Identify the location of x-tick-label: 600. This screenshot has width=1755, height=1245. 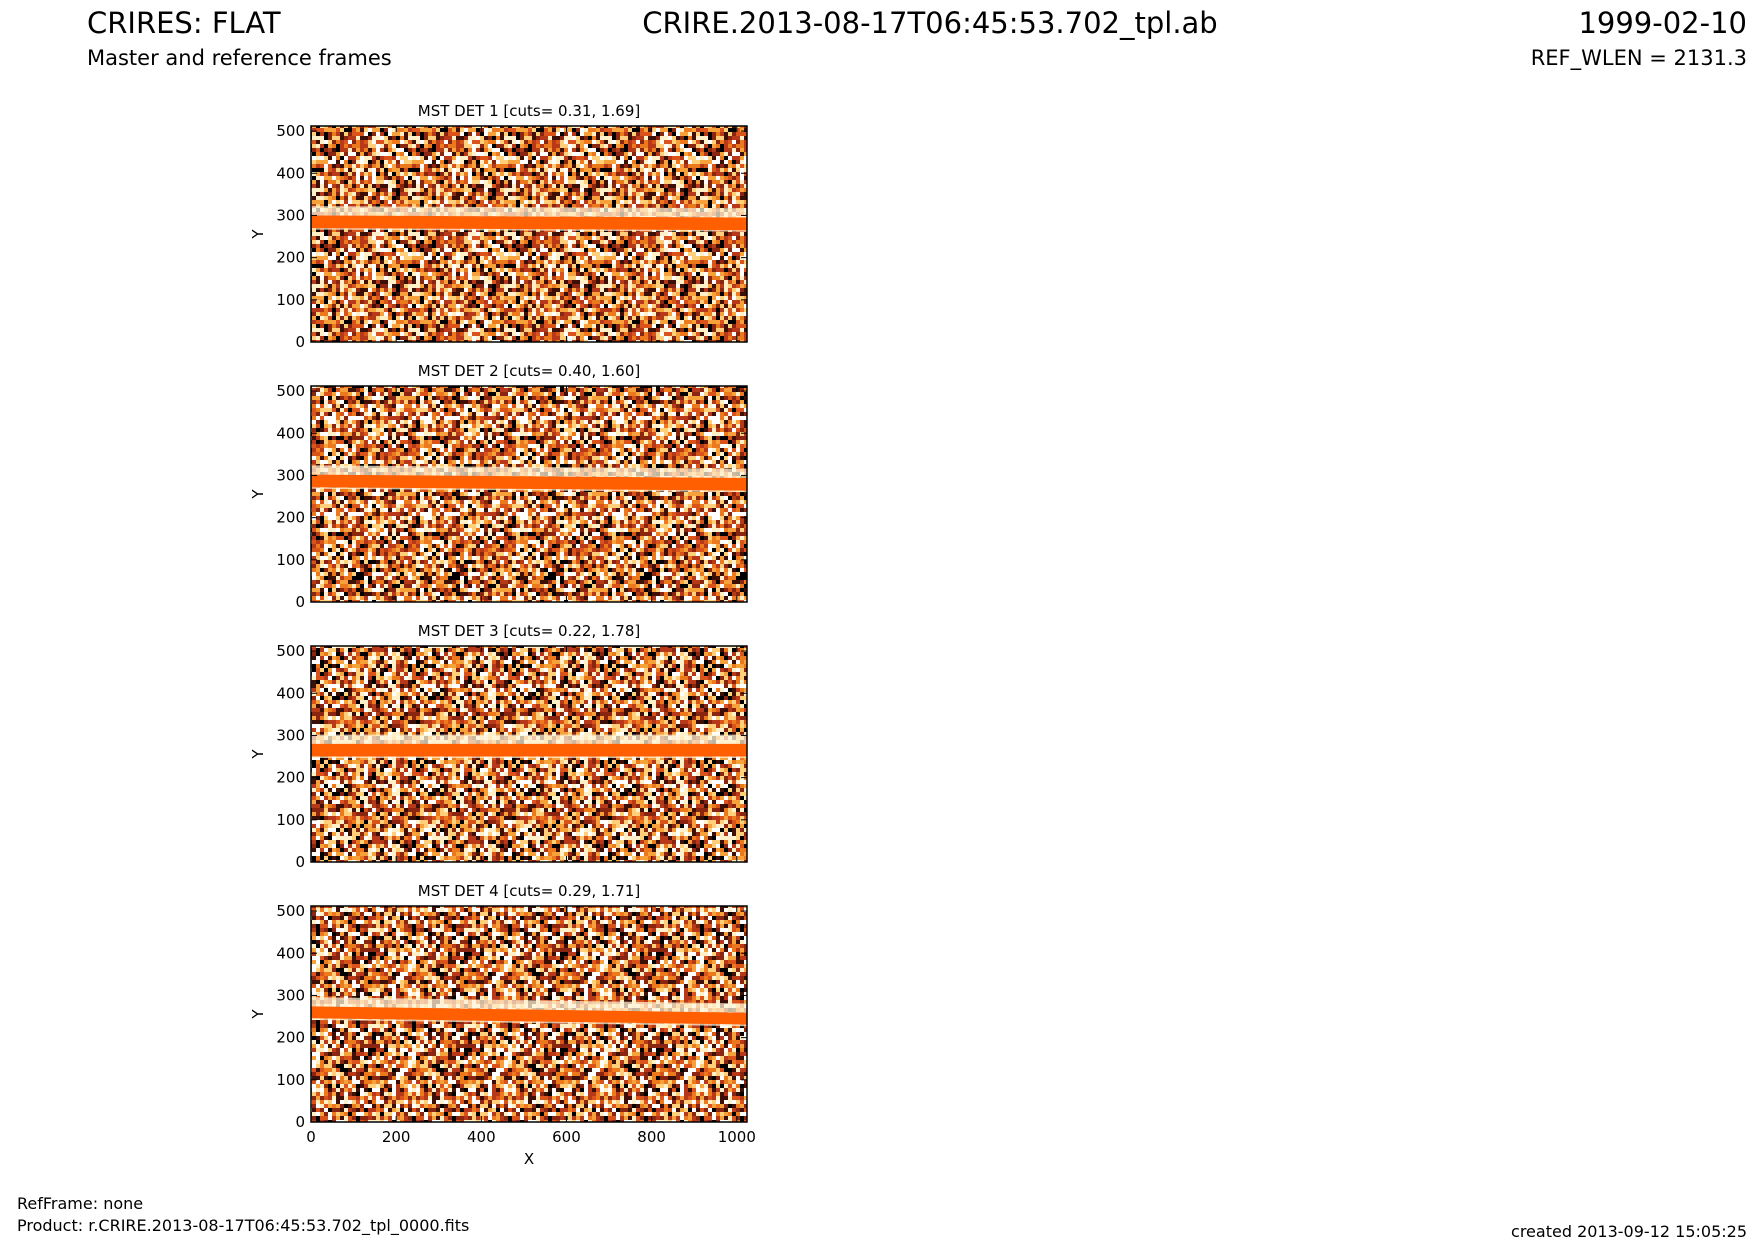
(566, 1137).